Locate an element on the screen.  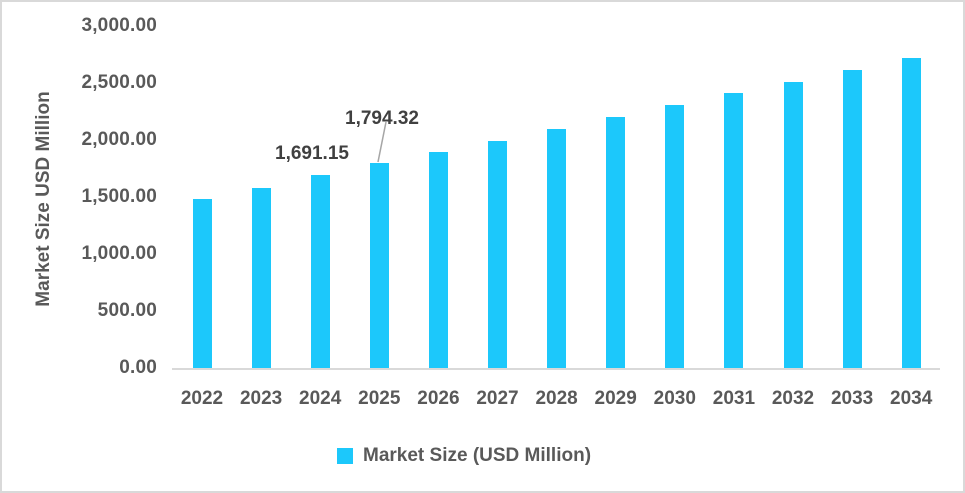
bar-2027 is located at coordinates (497, 254).